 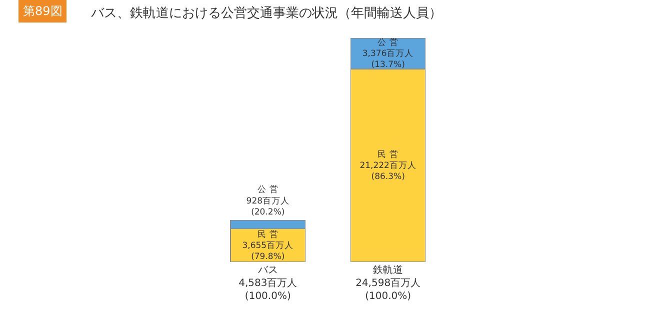 I want to click on data-label: 公 営 928百万人 (20.2%), so click(x=268, y=201).